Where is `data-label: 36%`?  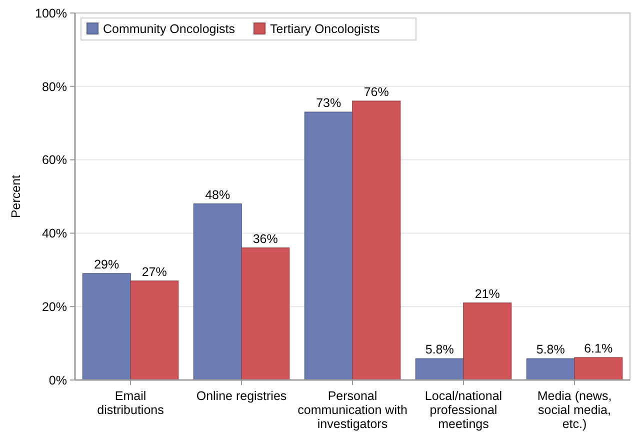 data-label: 36% is located at coordinates (265, 239).